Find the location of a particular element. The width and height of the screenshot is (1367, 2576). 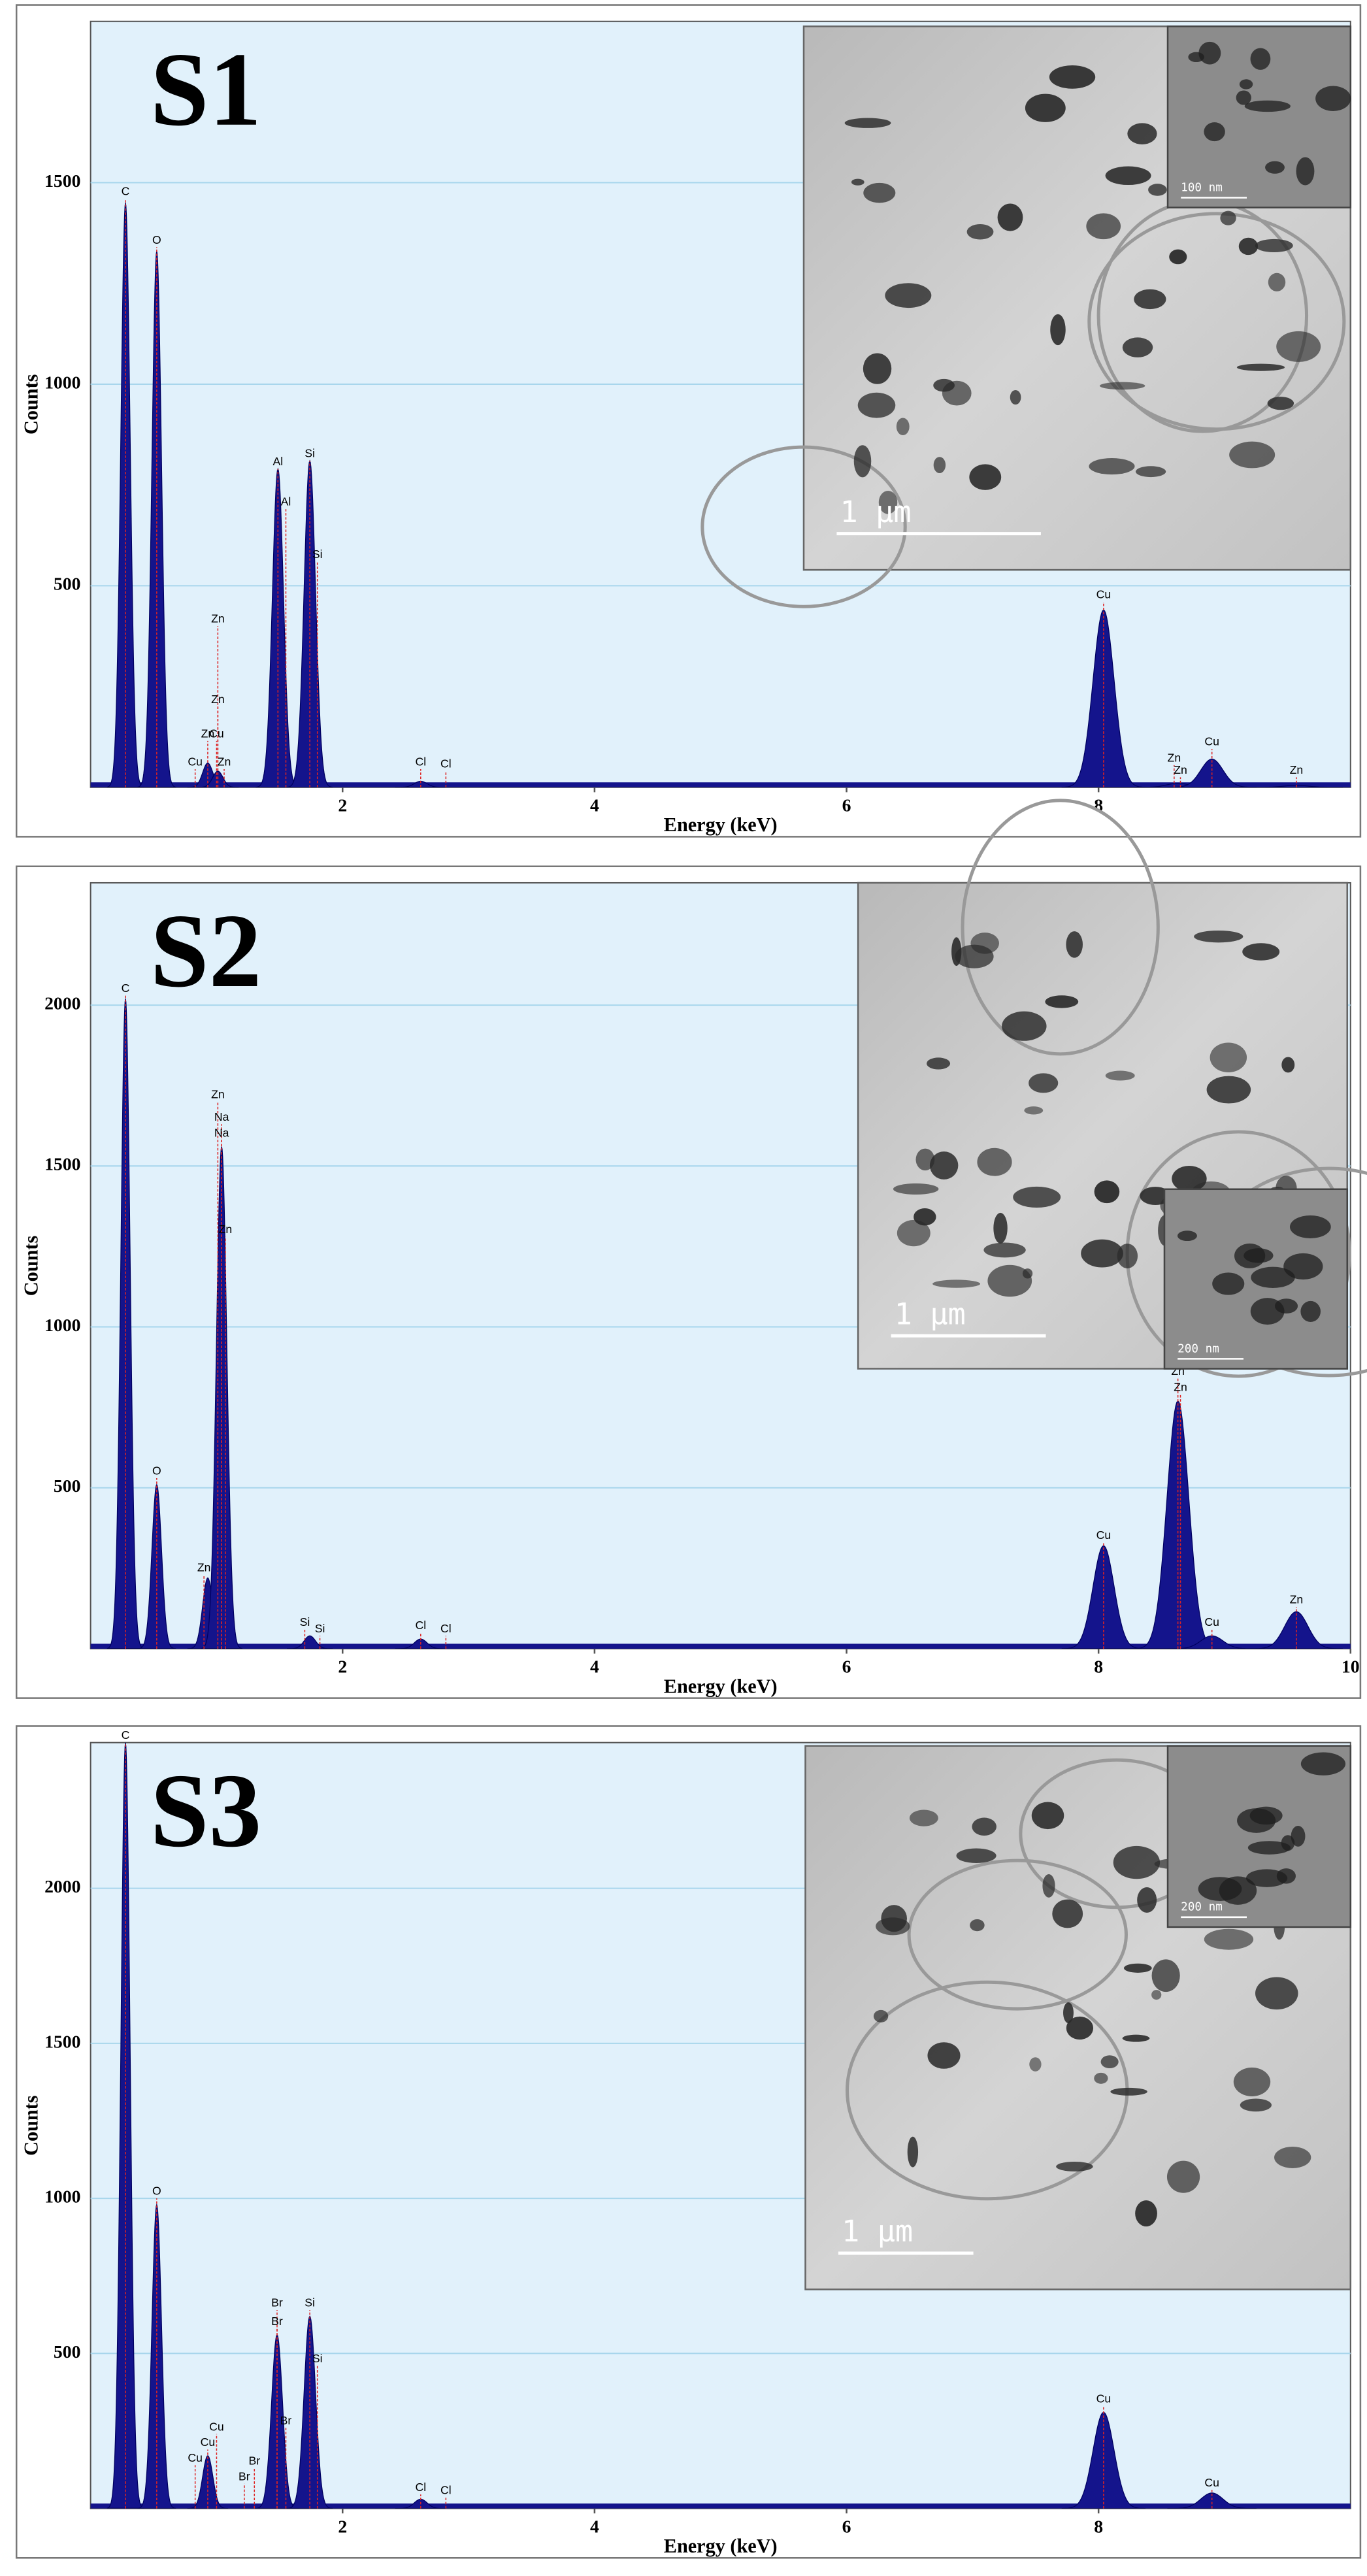

grid-hole is located at coordinates (803, 526).